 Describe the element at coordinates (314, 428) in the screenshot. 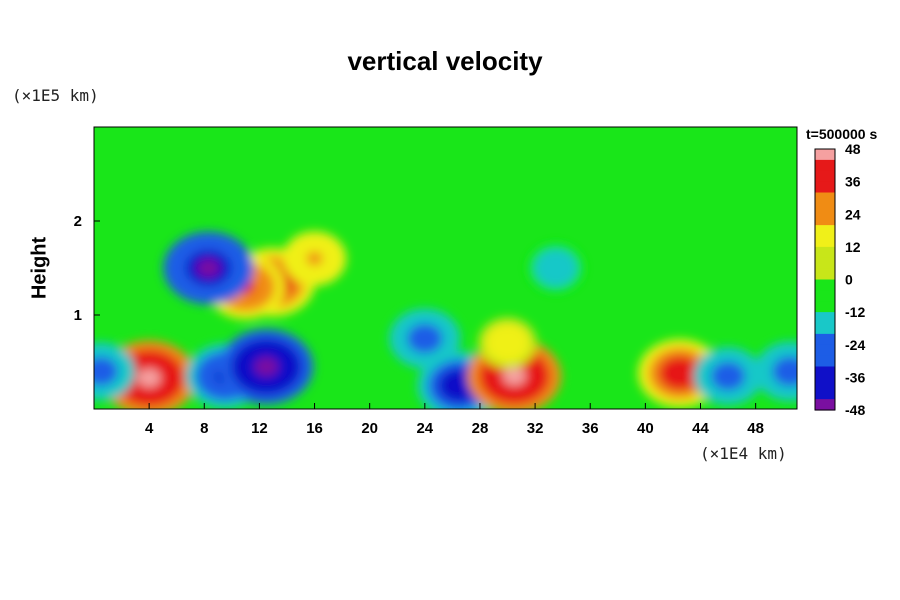

I see `x-tick-label: 16` at that location.